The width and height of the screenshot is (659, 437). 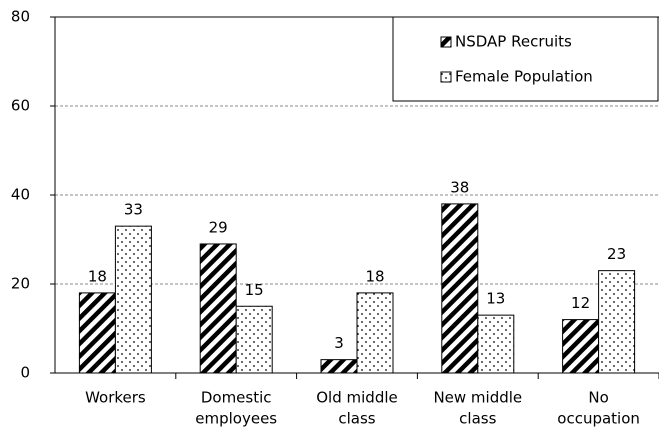 I want to click on y-tick-label: 40, so click(x=20, y=195).